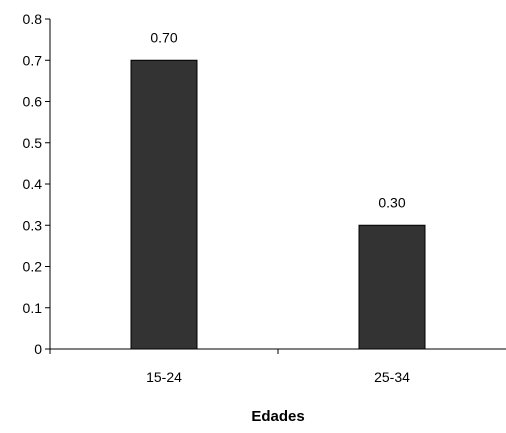 The width and height of the screenshot is (506, 433). I want to click on data-label: 0.30, so click(391, 202).